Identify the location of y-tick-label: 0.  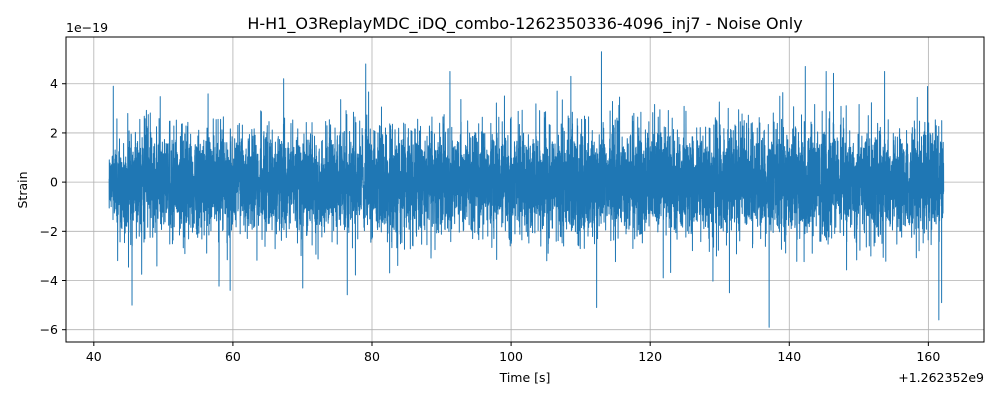
(54, 182).